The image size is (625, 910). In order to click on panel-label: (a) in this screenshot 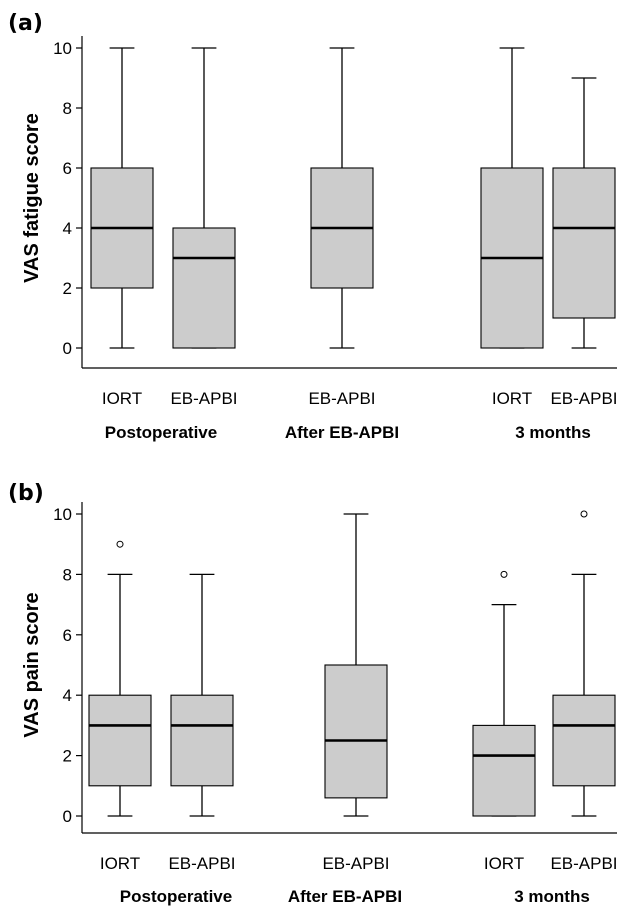, I will do `click(25, 23)`.